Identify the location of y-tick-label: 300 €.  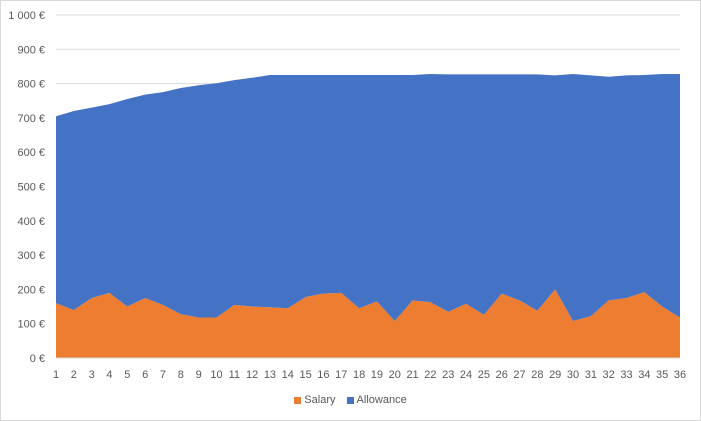
(31, 256).